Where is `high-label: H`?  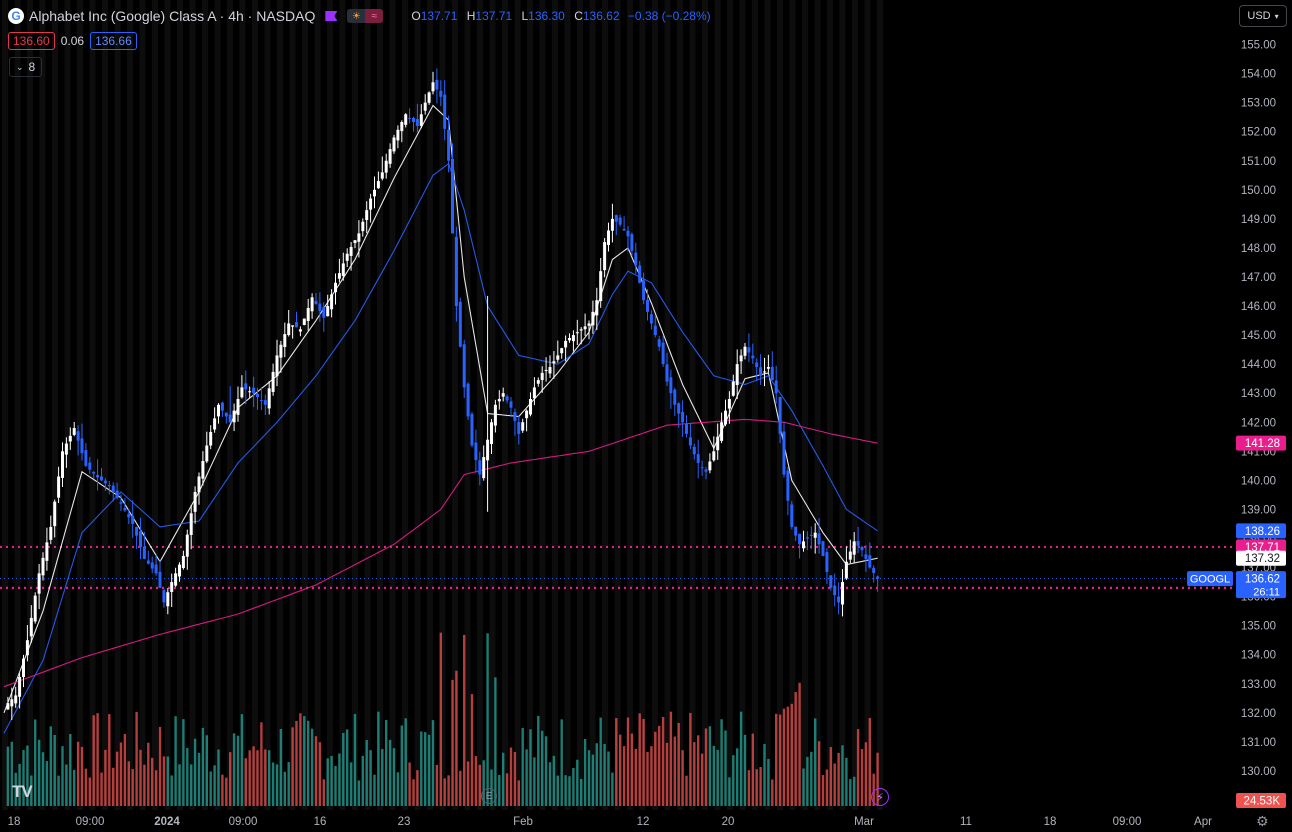
high-label: H is located at coordinates (471, 16).